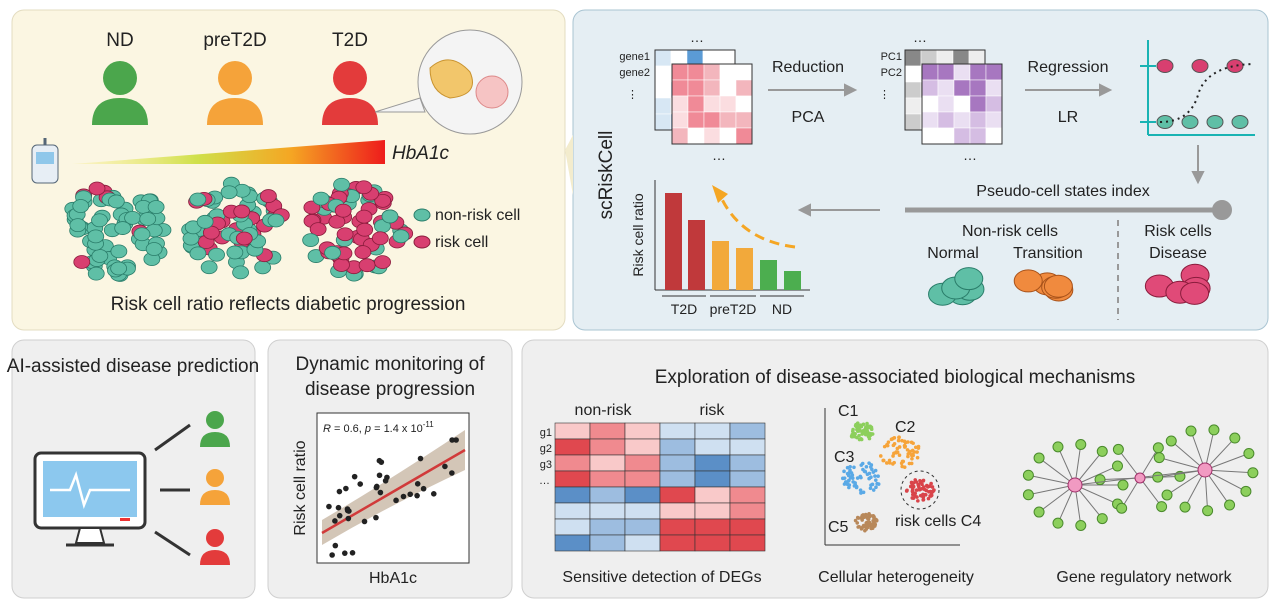 This screenshot has width=1280, height=615. Describe the element at coordinates (350, 93) in the screenshot. I see `person-t2d` at that location.